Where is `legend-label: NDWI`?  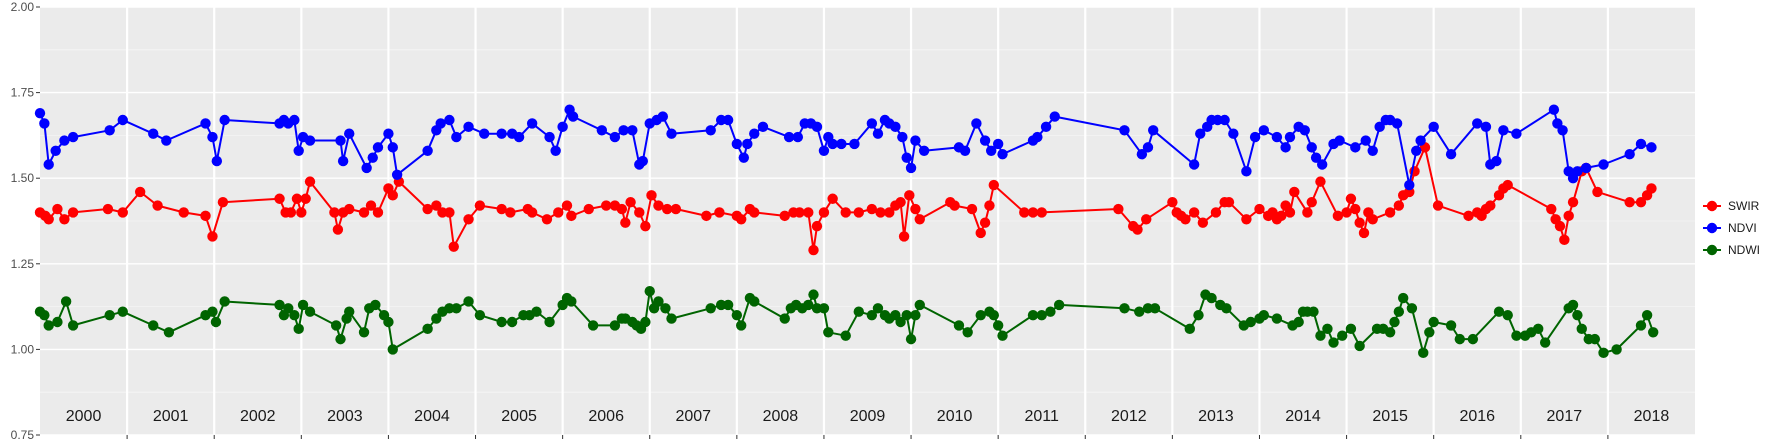
legend-label: NDWI is located at coordinates (1744, 250).